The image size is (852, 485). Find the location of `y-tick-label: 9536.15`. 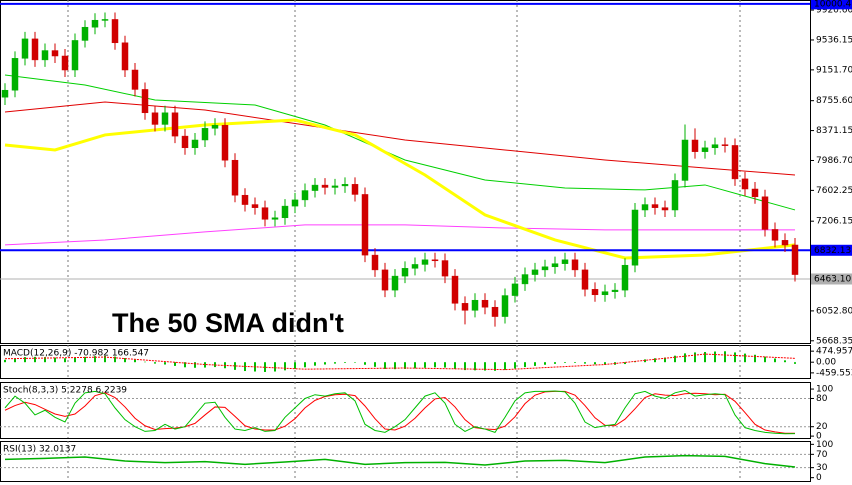

y-tick-label: 9536.15 is located at coordinates (834, 40).